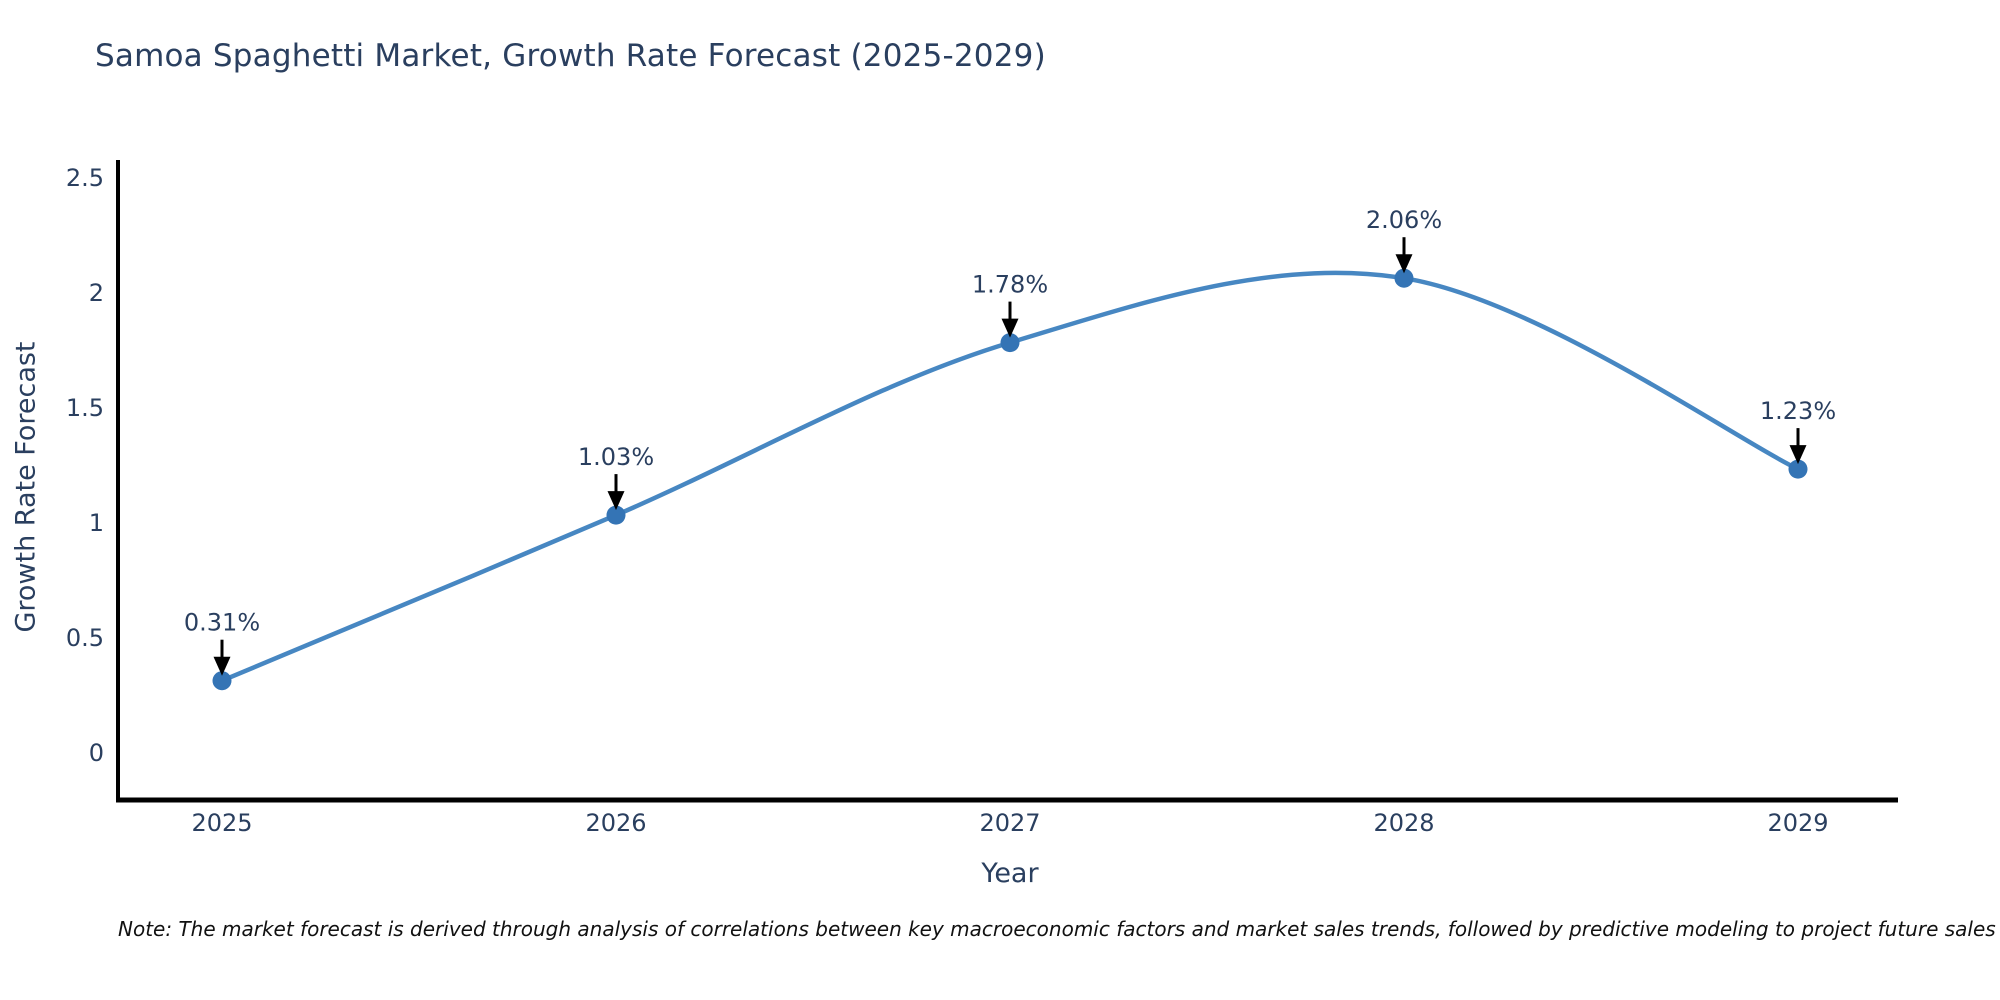  Describe the element at coordinates (222, 623) in the screenshot. I see `annotation-label: 0.31%` at that location.